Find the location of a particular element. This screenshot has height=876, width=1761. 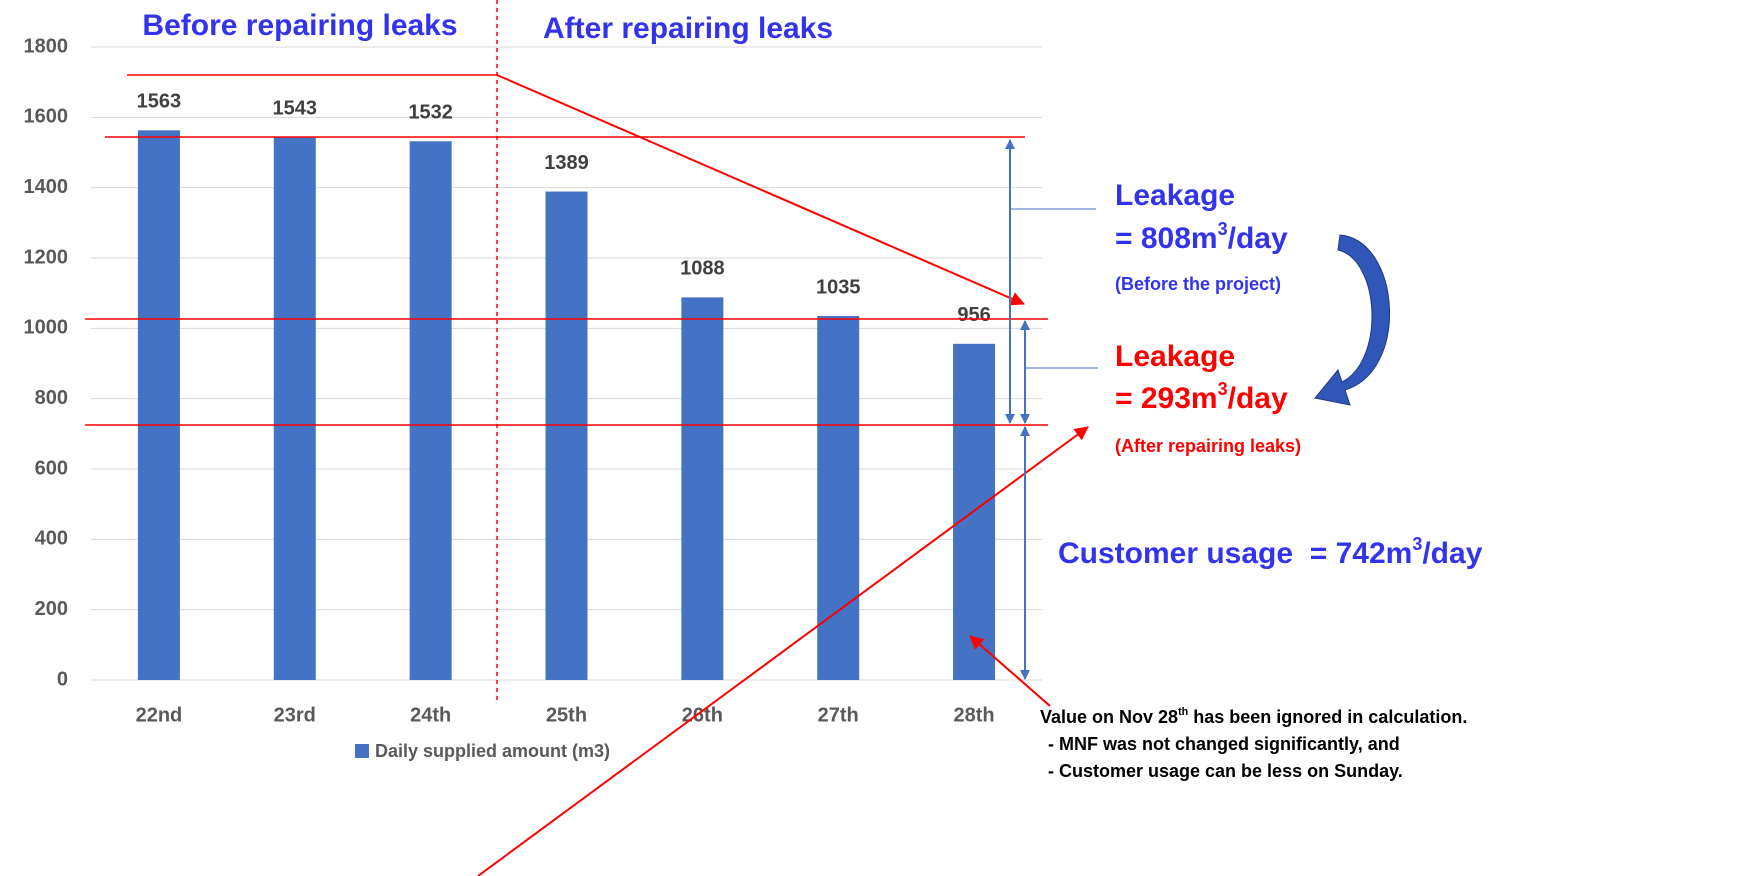

y-tick-label: 1400 is located at coordinates (46, 187).